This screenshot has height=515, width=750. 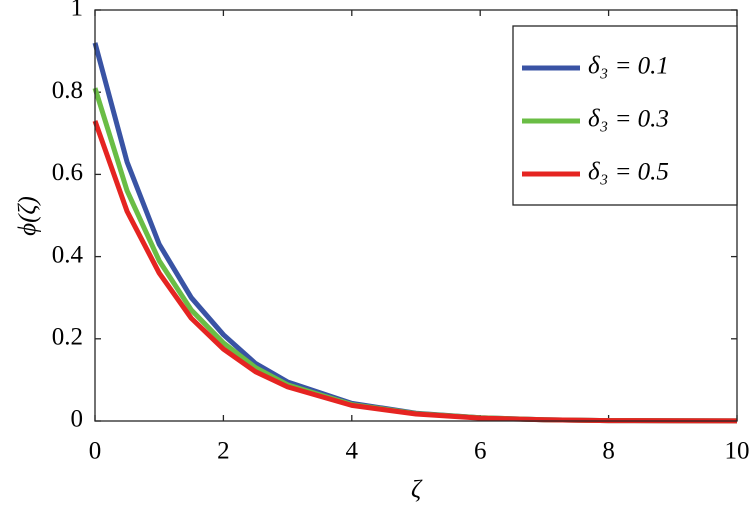 I want to click on y-tick-label: 1, so click(x=77, y=11).